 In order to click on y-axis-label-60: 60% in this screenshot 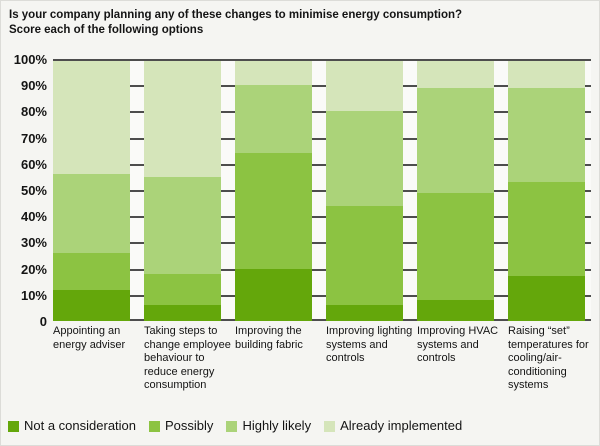, I will do `click(33, 164)`.